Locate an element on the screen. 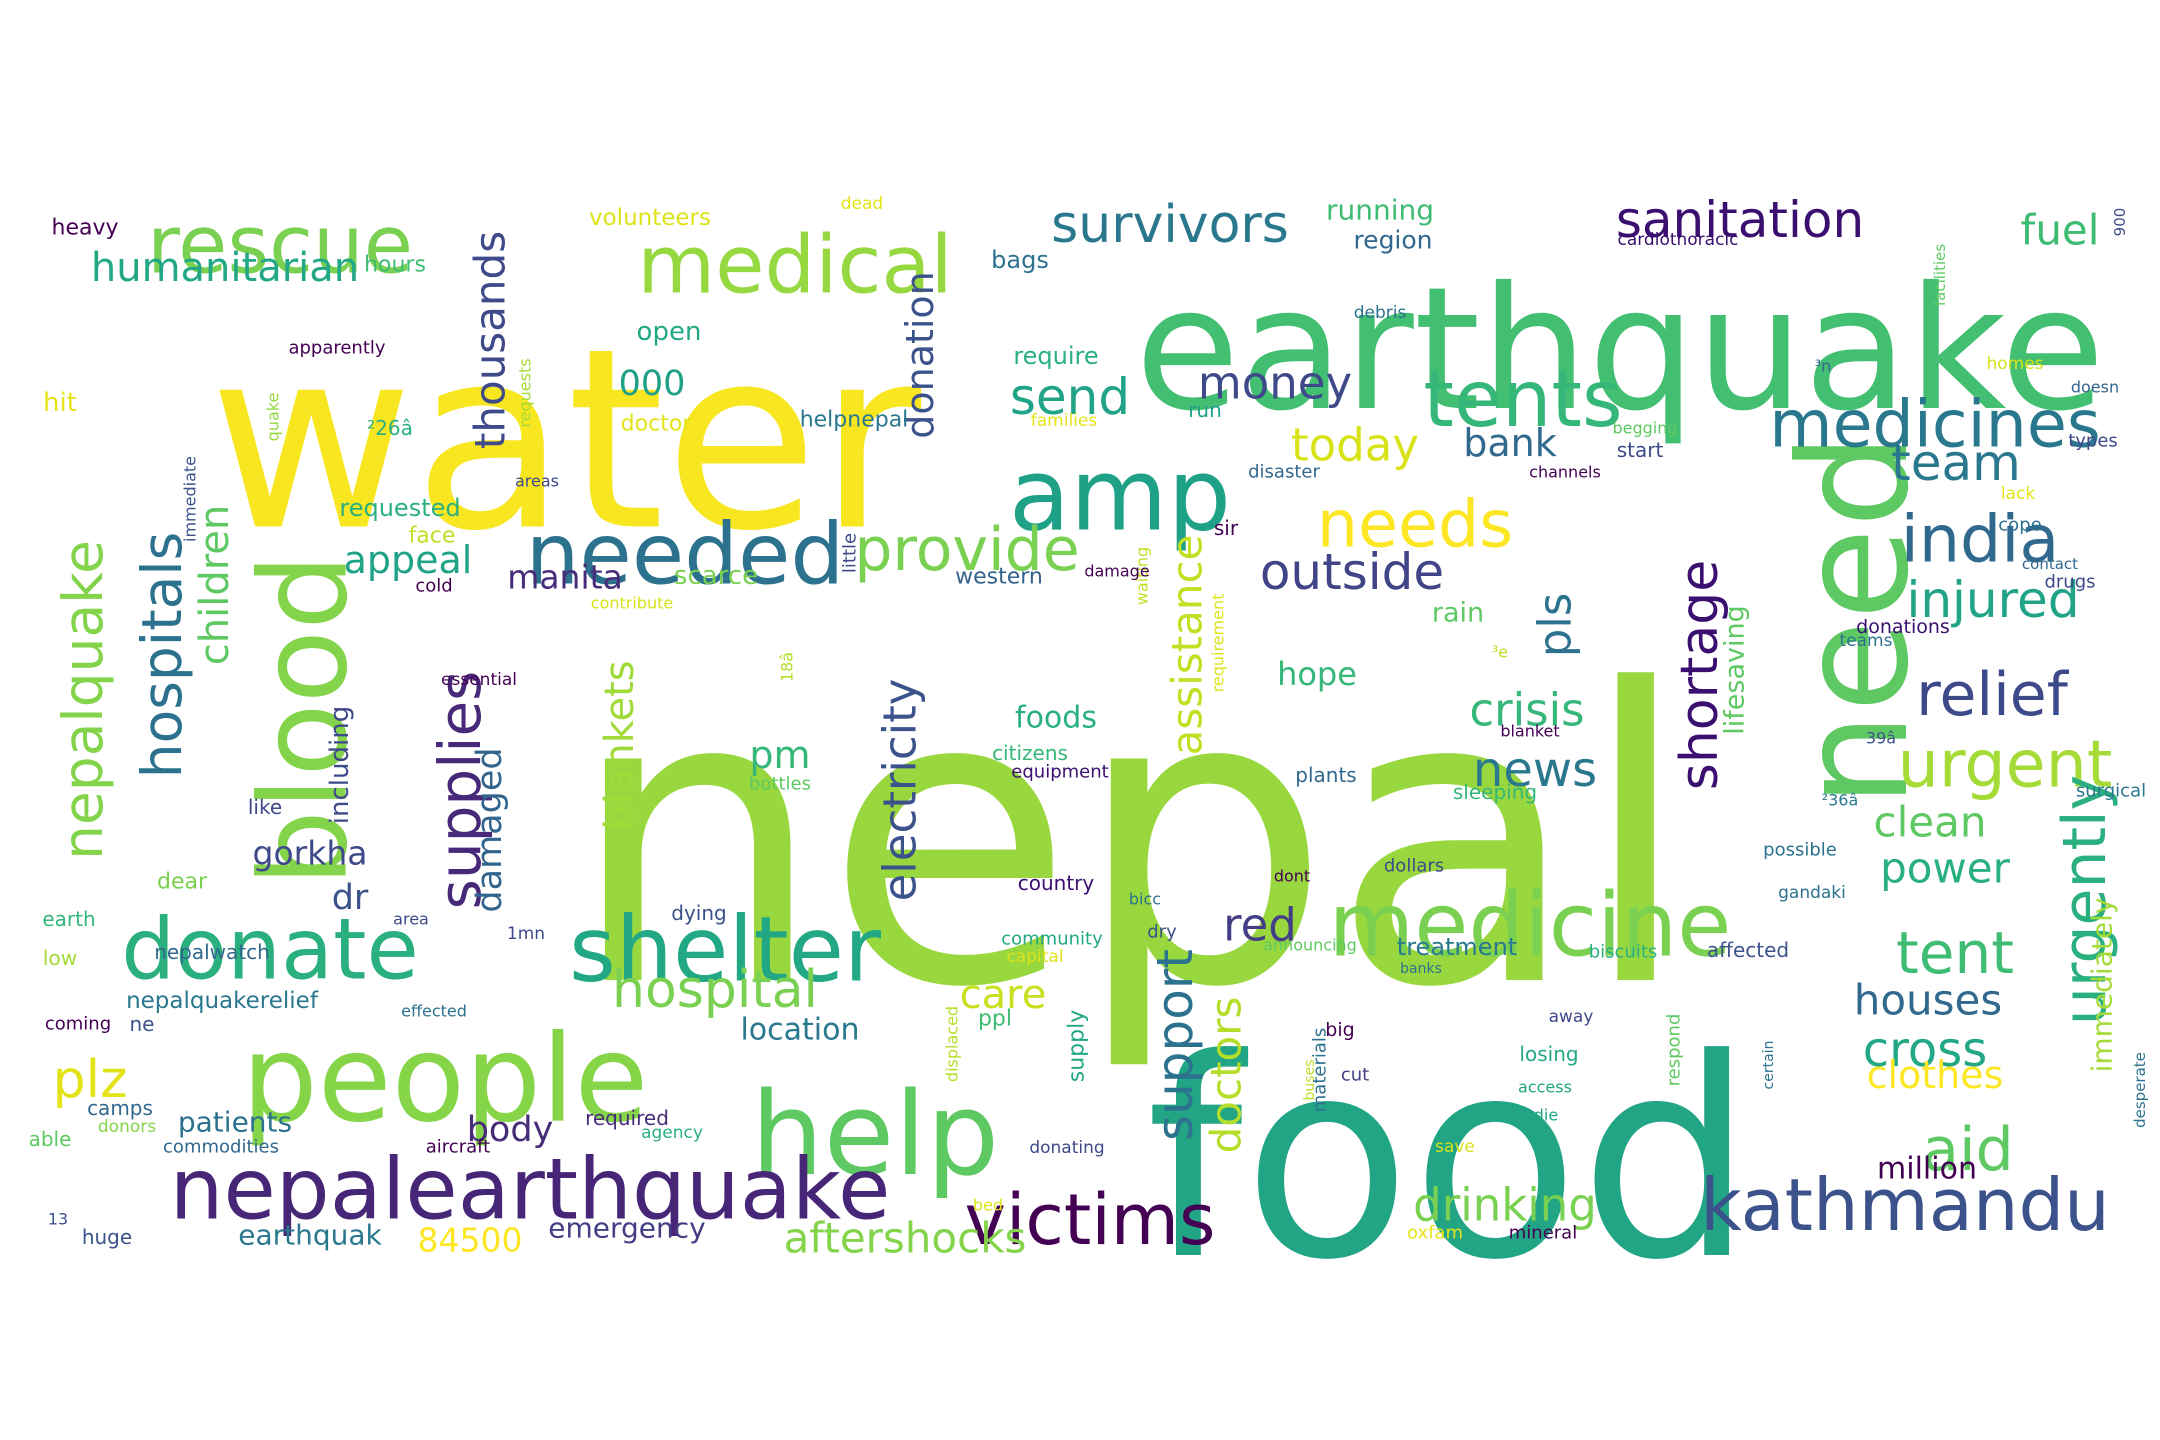 This screenshot has height=1440, width=2160. word-materials: materials is located at coordinates (1320, 1070).